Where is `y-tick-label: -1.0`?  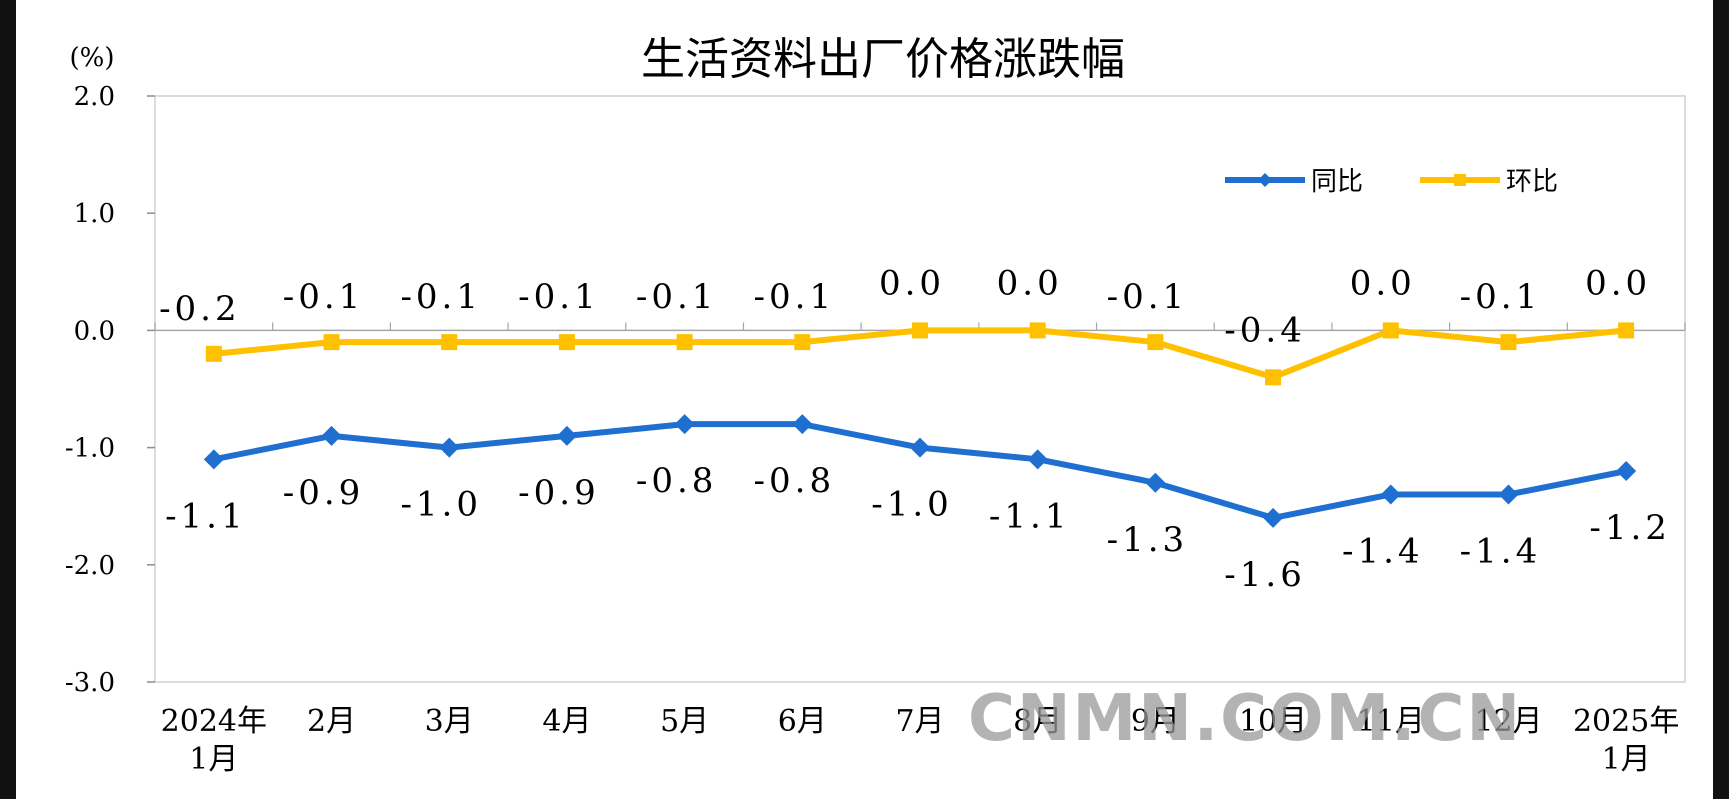 y-tick-label: -1.0 is located at coordinates (90, 449).